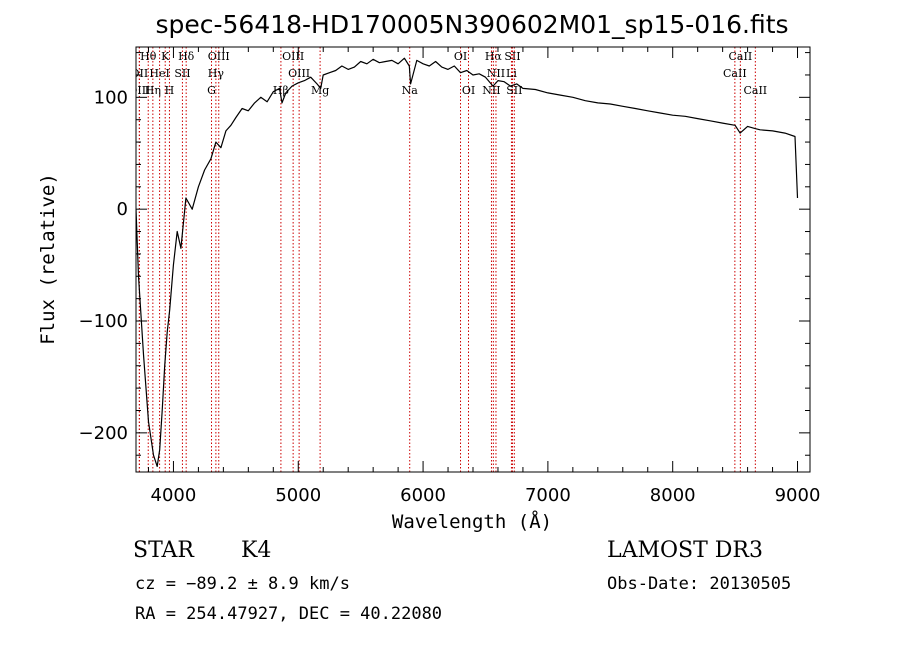 The height and width of the screenshot is (649, 900). What do you see at coordinates (140, 73) in the screenshot?
I see `line-label-9: OII` at bounding box center [140, 73].